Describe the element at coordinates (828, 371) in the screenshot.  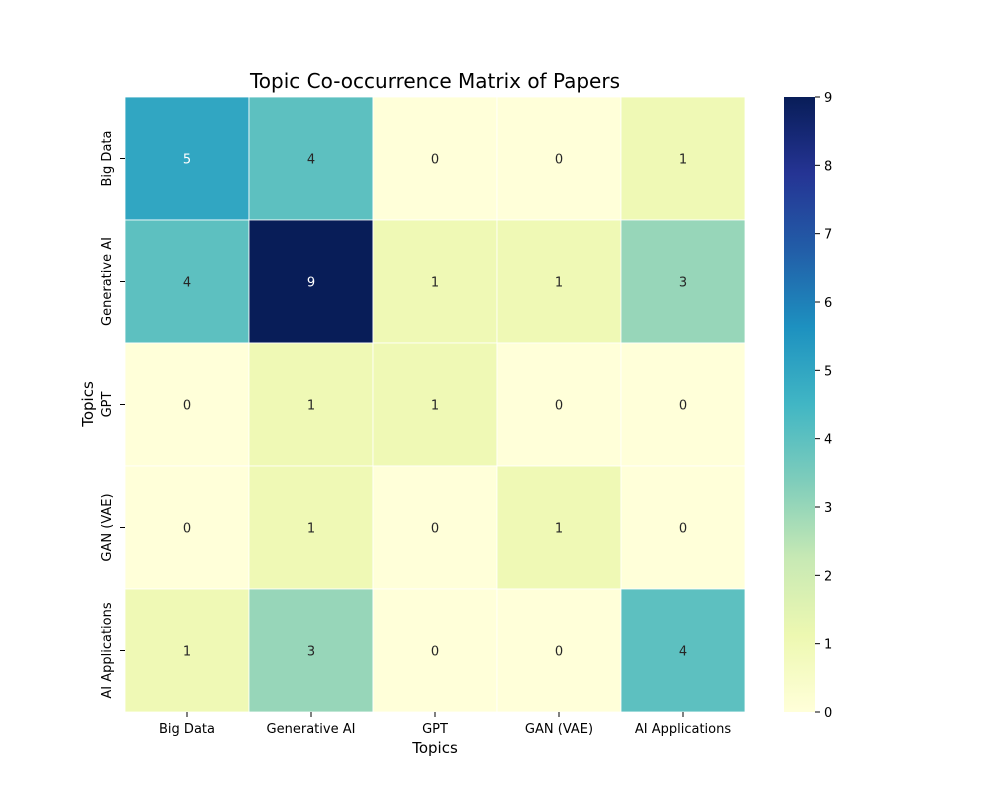
I see `colorbar-tick-label: 5` at that location.